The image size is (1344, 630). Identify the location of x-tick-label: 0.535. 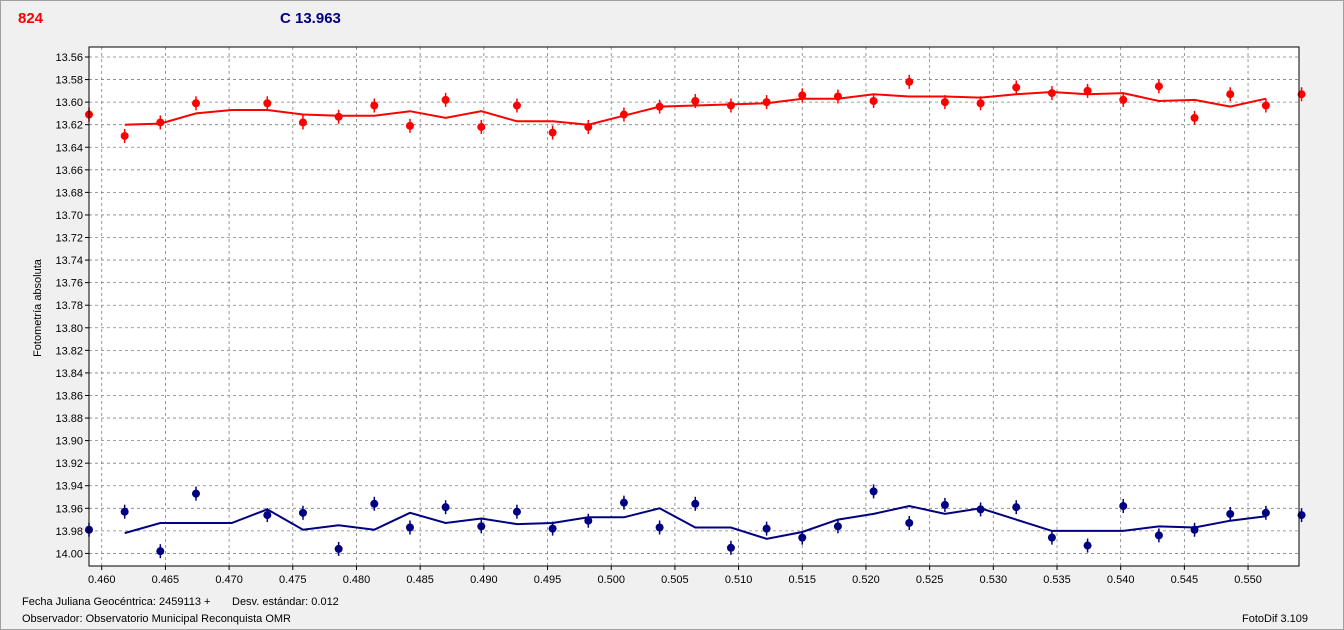
(1057, 580).